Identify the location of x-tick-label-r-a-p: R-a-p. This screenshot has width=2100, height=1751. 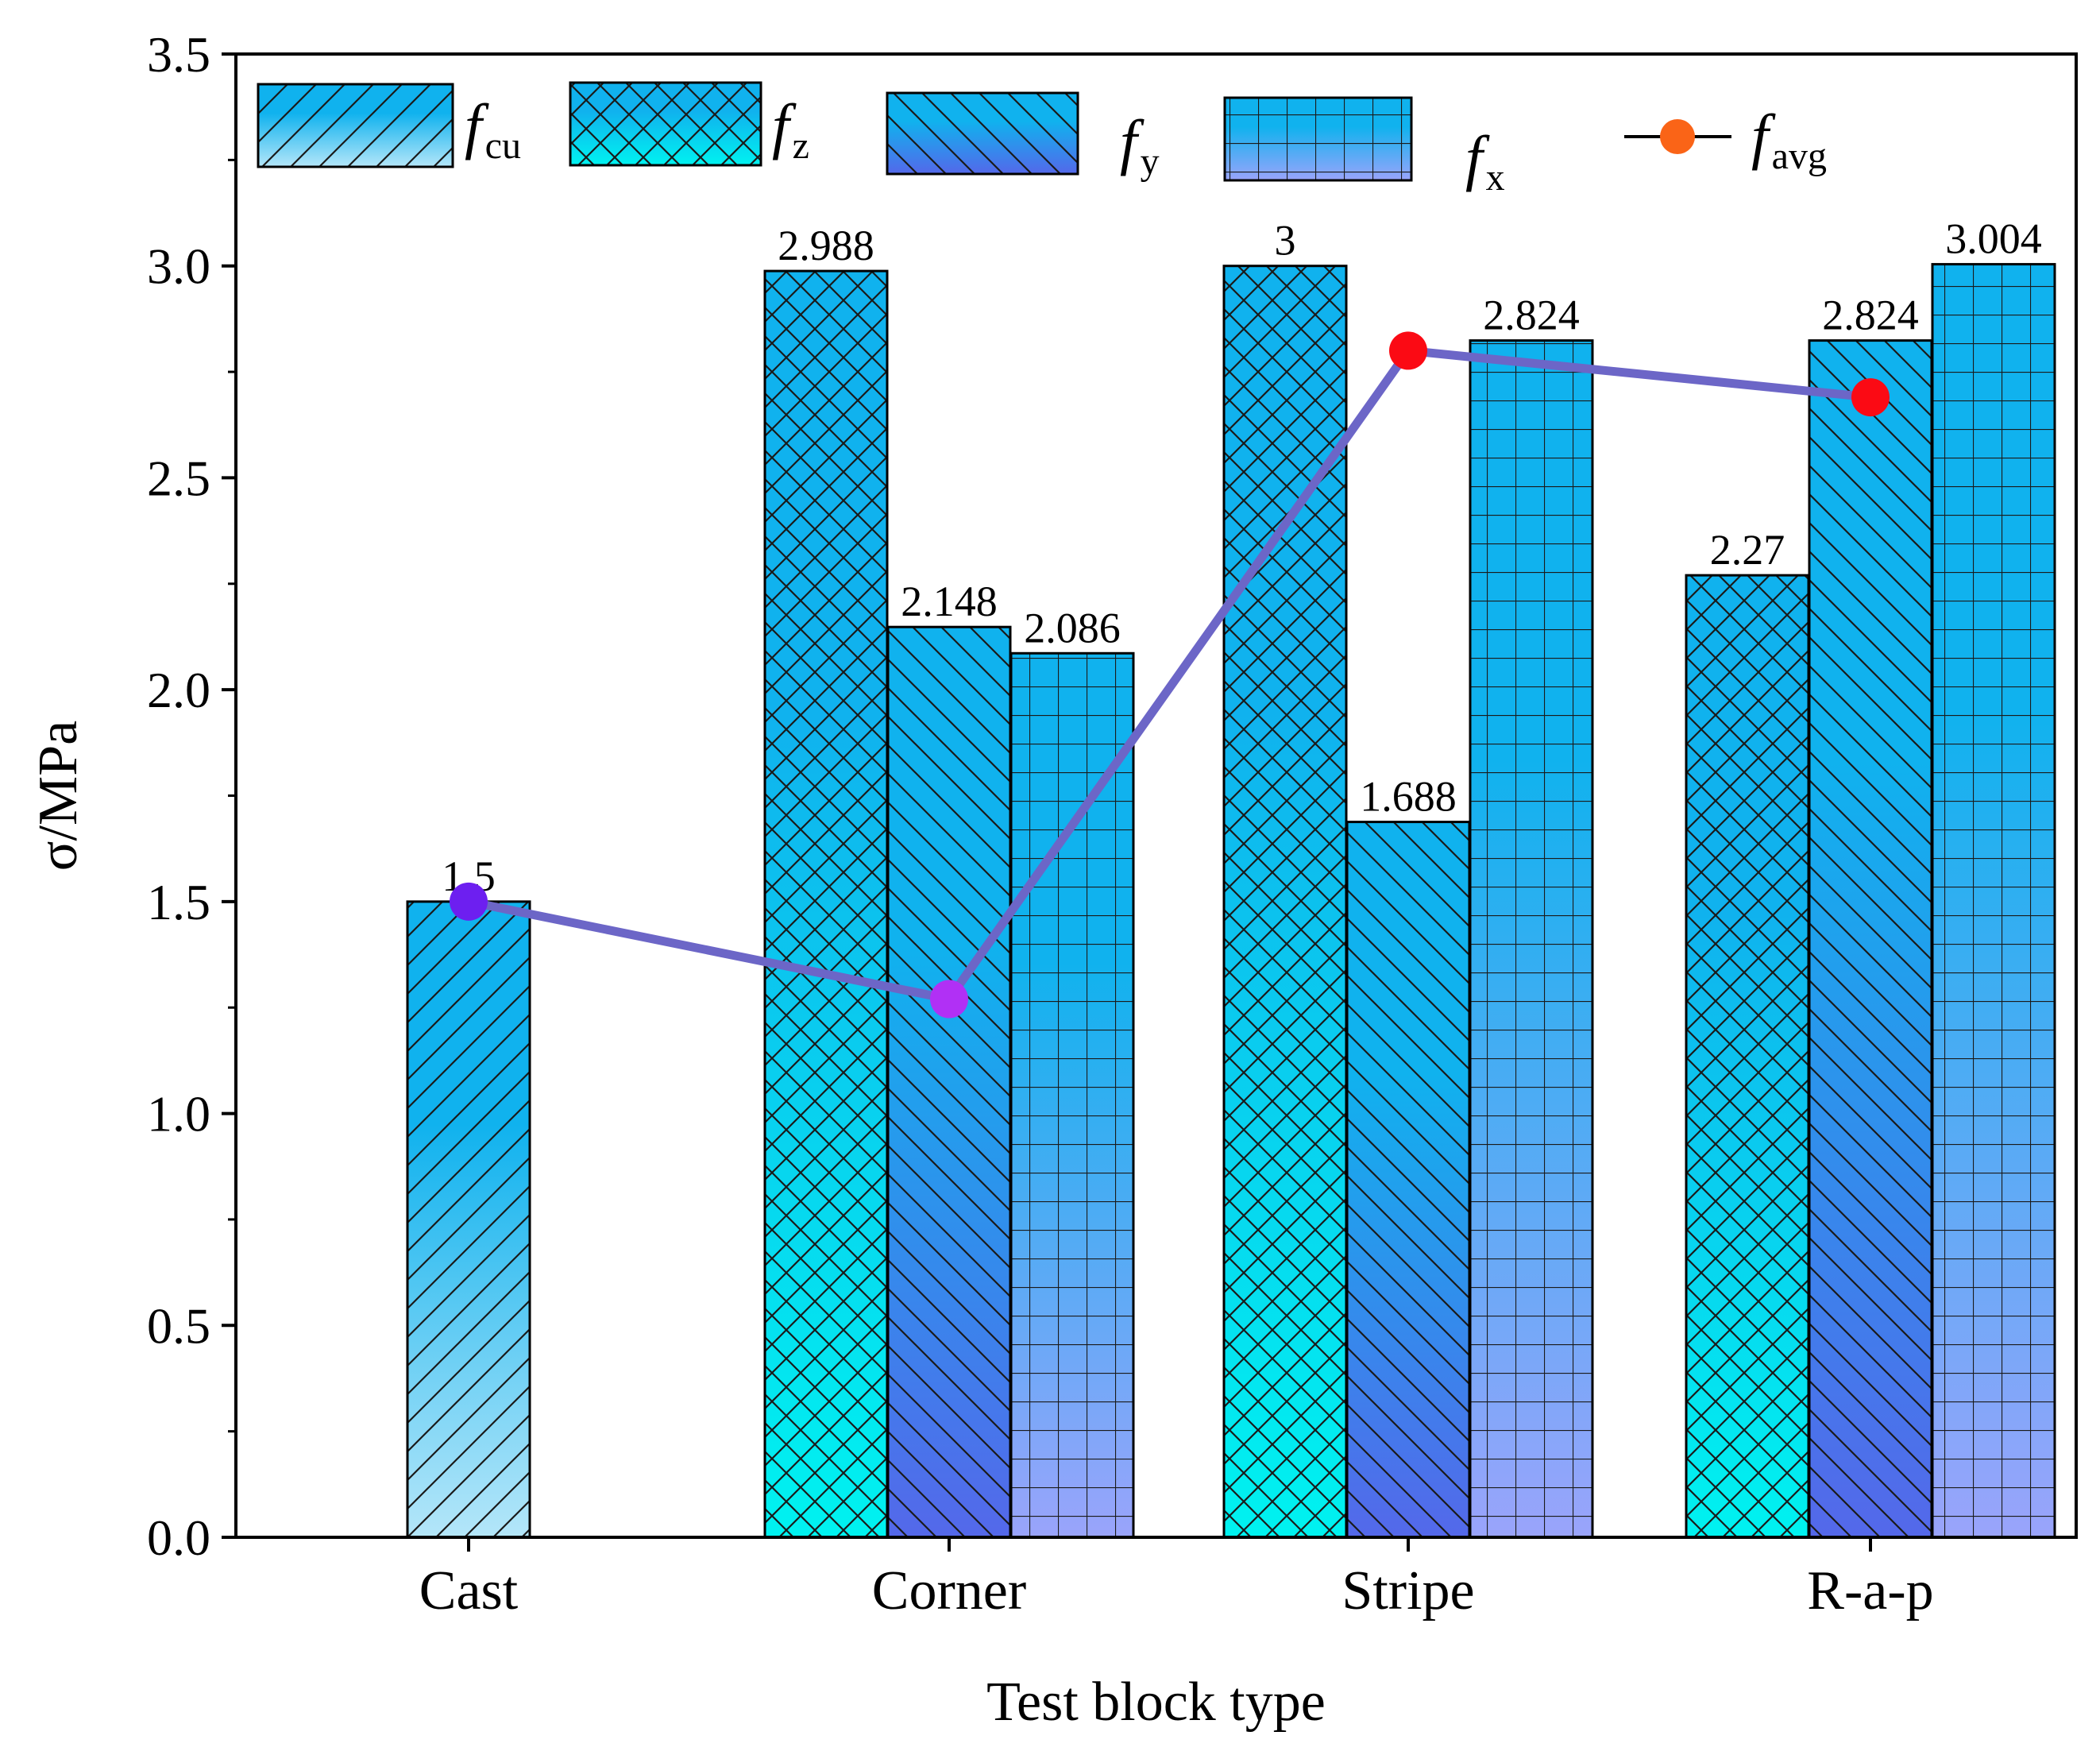
(1870, 1591).